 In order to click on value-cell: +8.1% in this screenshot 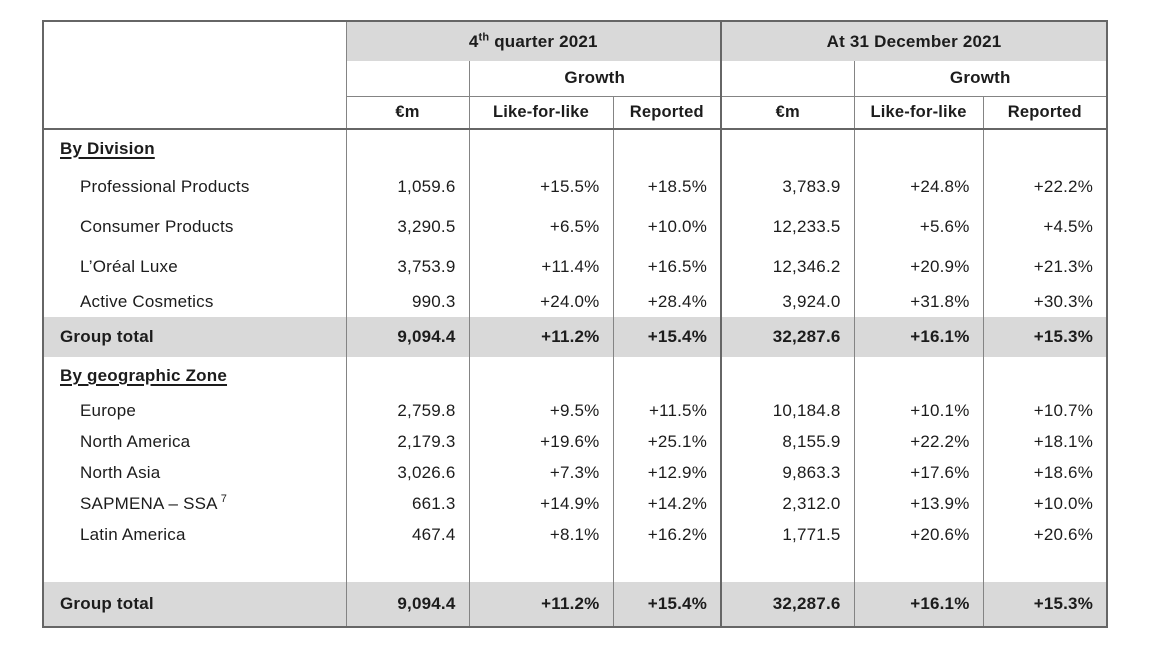, I will do `click(540, 534)`.